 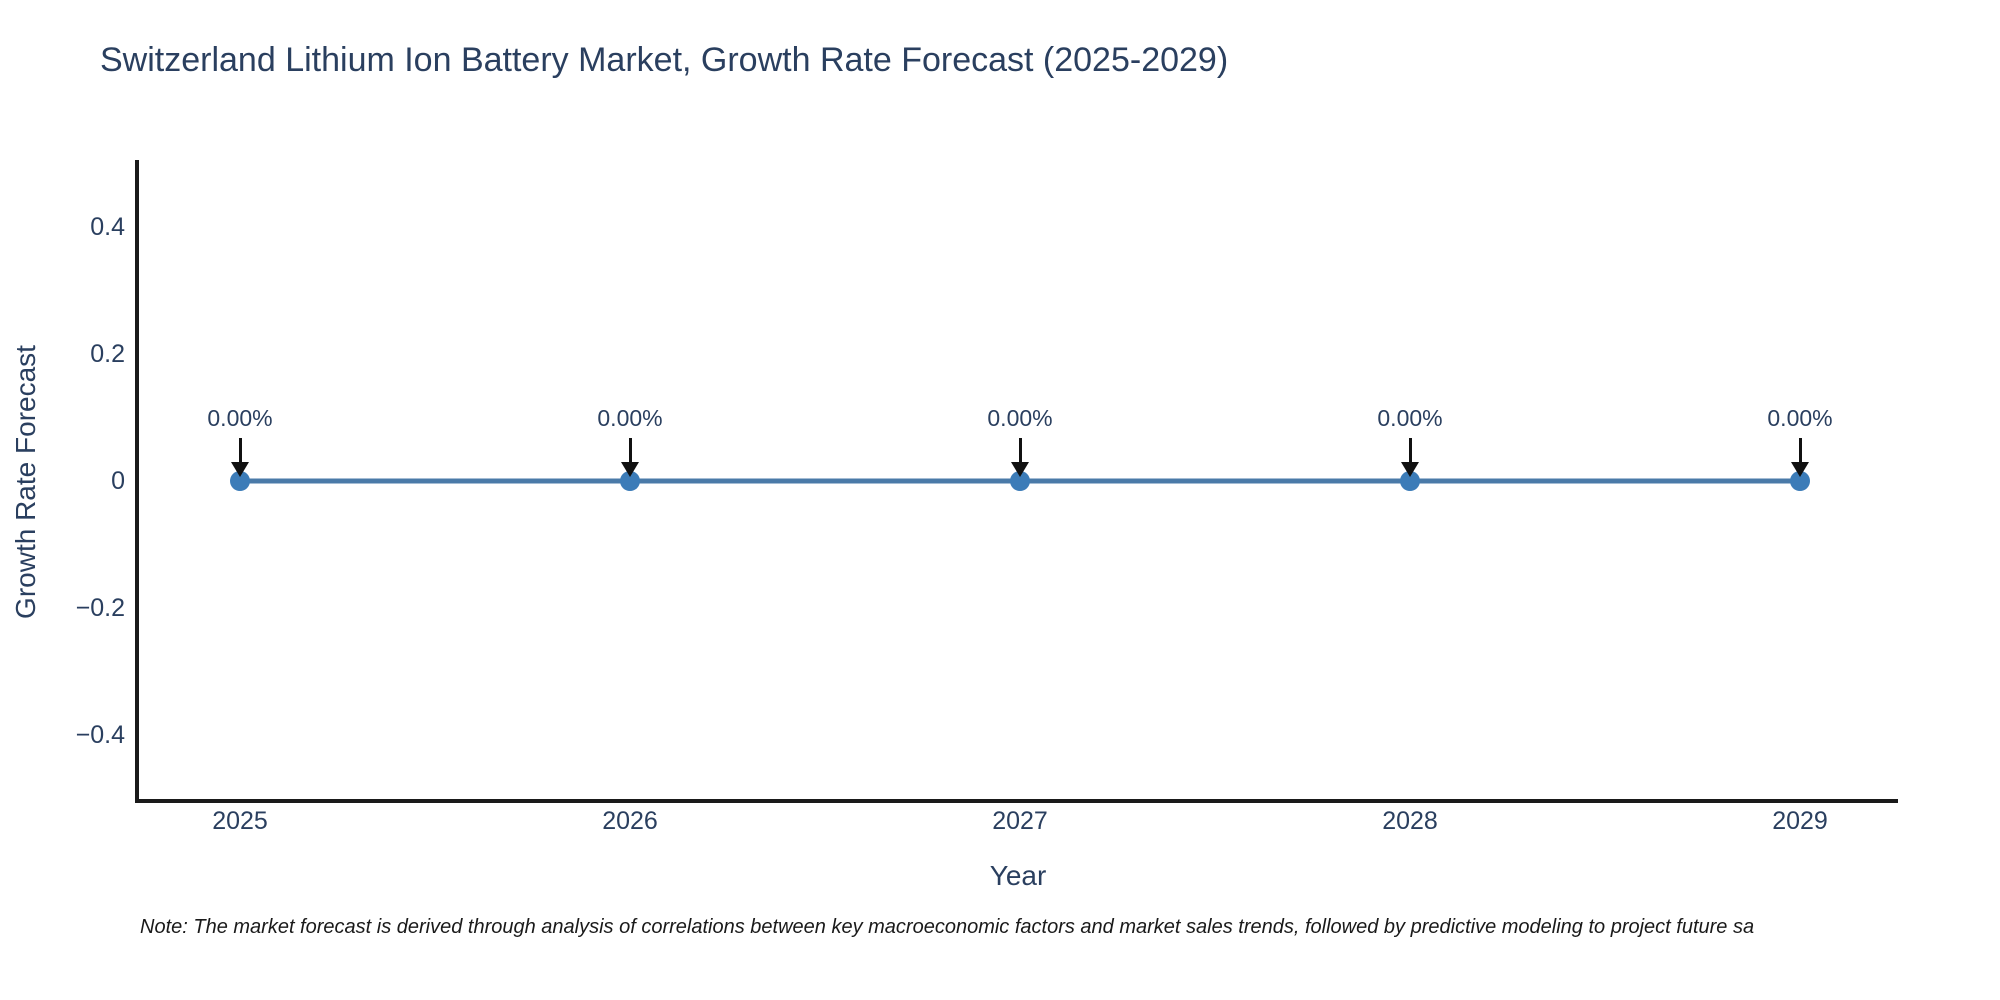 What do you see at coordinates (240, 821) in the screenshot?
I see `x-tick-label: 2025` at bounding box center [240, 821].